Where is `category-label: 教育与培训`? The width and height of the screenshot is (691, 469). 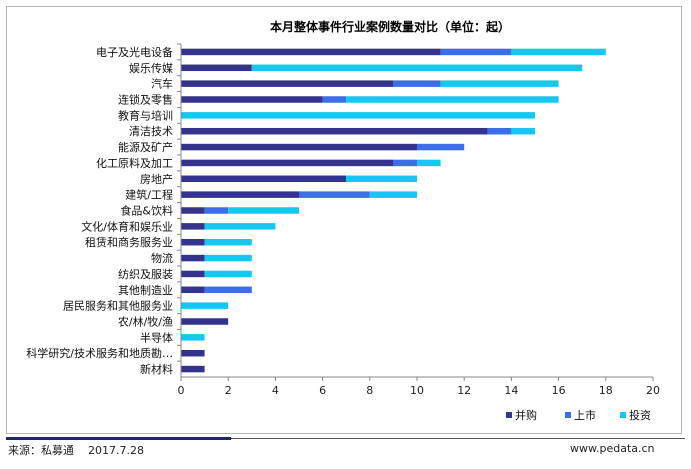 category-label: 教育与培训 is located at coordinates (145, 115).